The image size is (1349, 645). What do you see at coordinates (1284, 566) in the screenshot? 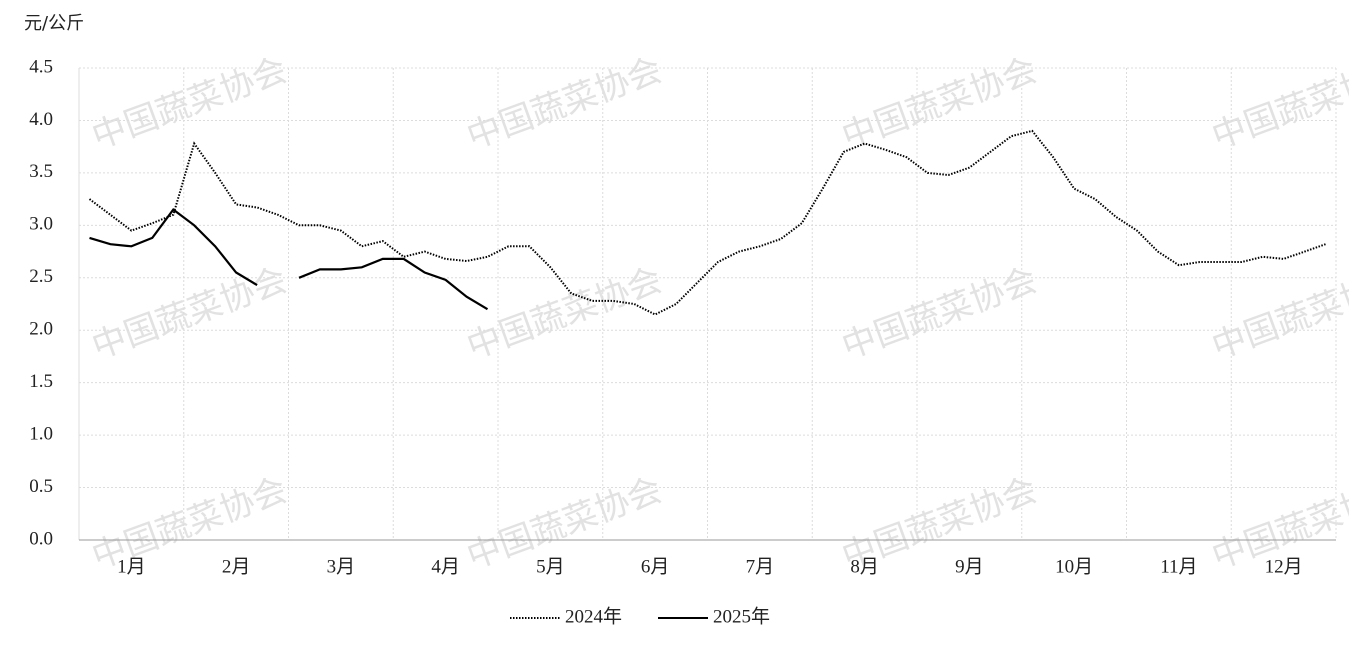
I see `x-tick-label: 12月` at bounding box center [1284, 566].